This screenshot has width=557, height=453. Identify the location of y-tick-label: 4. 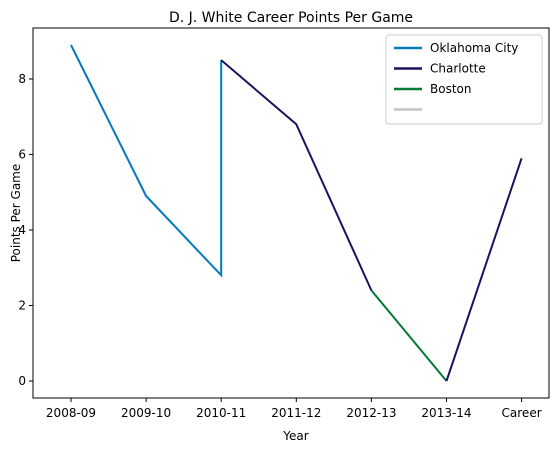
(22, 230).